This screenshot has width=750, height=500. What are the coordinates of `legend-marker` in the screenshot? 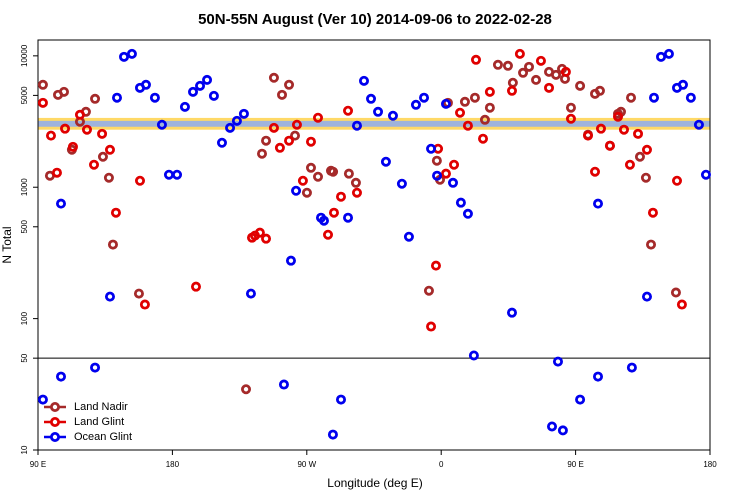 It's located at (55, 421).